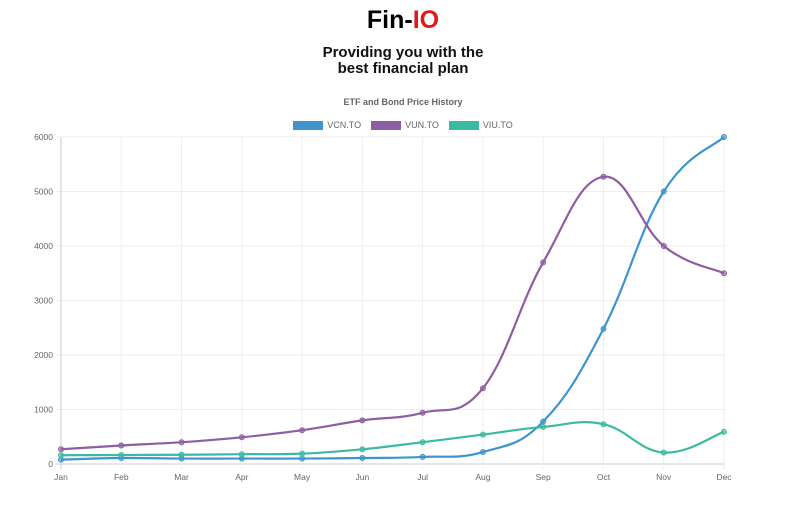 This screenshot has width=806, height=509. Describe the element at coordinates (43, 192) in the screenshot. I see `y-tick-label: 5000` at that location.